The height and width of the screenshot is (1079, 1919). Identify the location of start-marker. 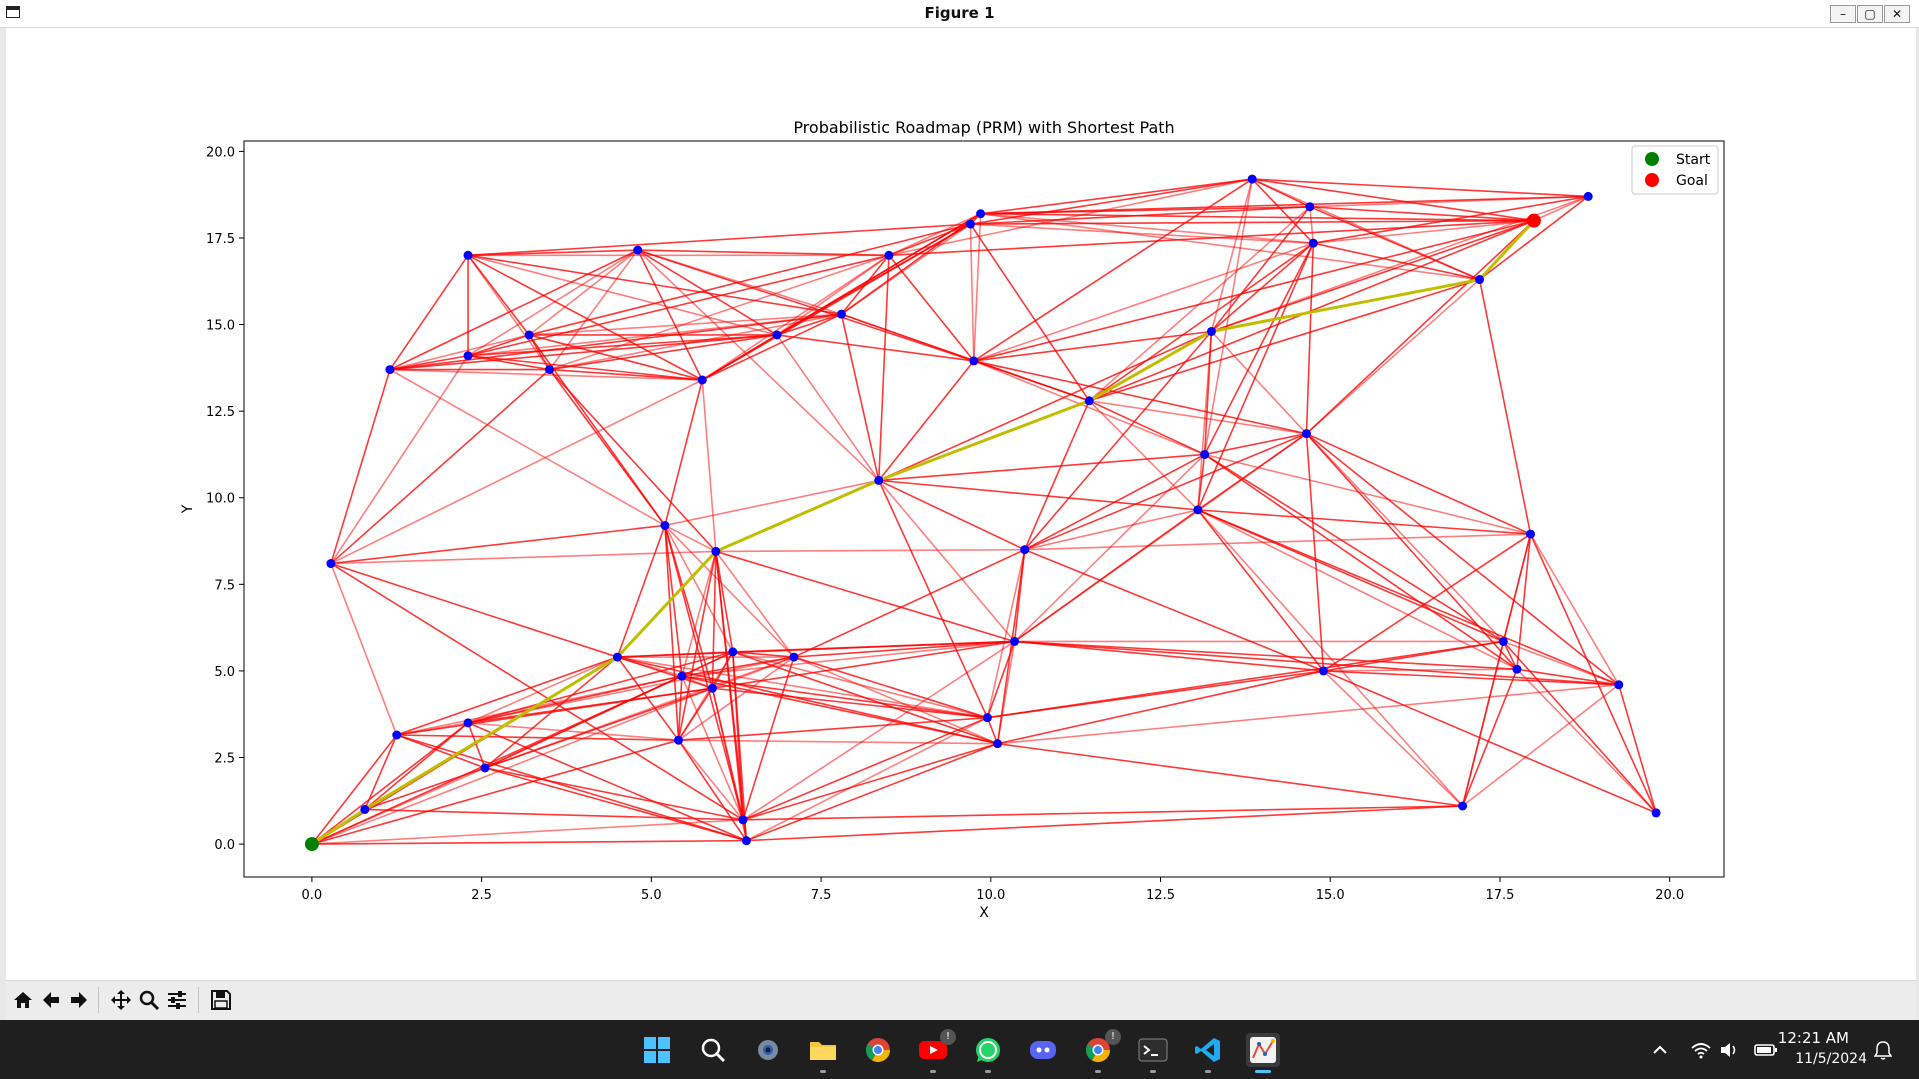
(311, 844).